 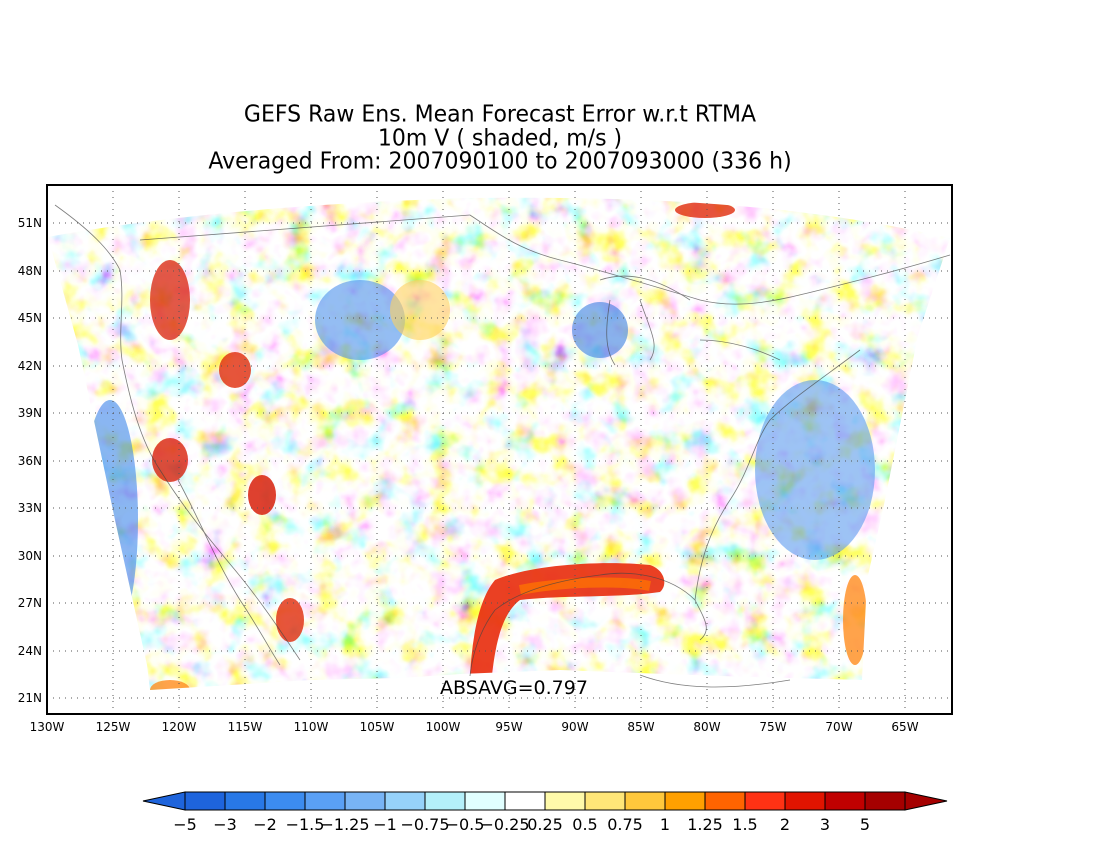 What do you see at coordinates (744, 824) in the screenshot?
I see `colorbar-label: 1.5` at bounding box center [744, 824].